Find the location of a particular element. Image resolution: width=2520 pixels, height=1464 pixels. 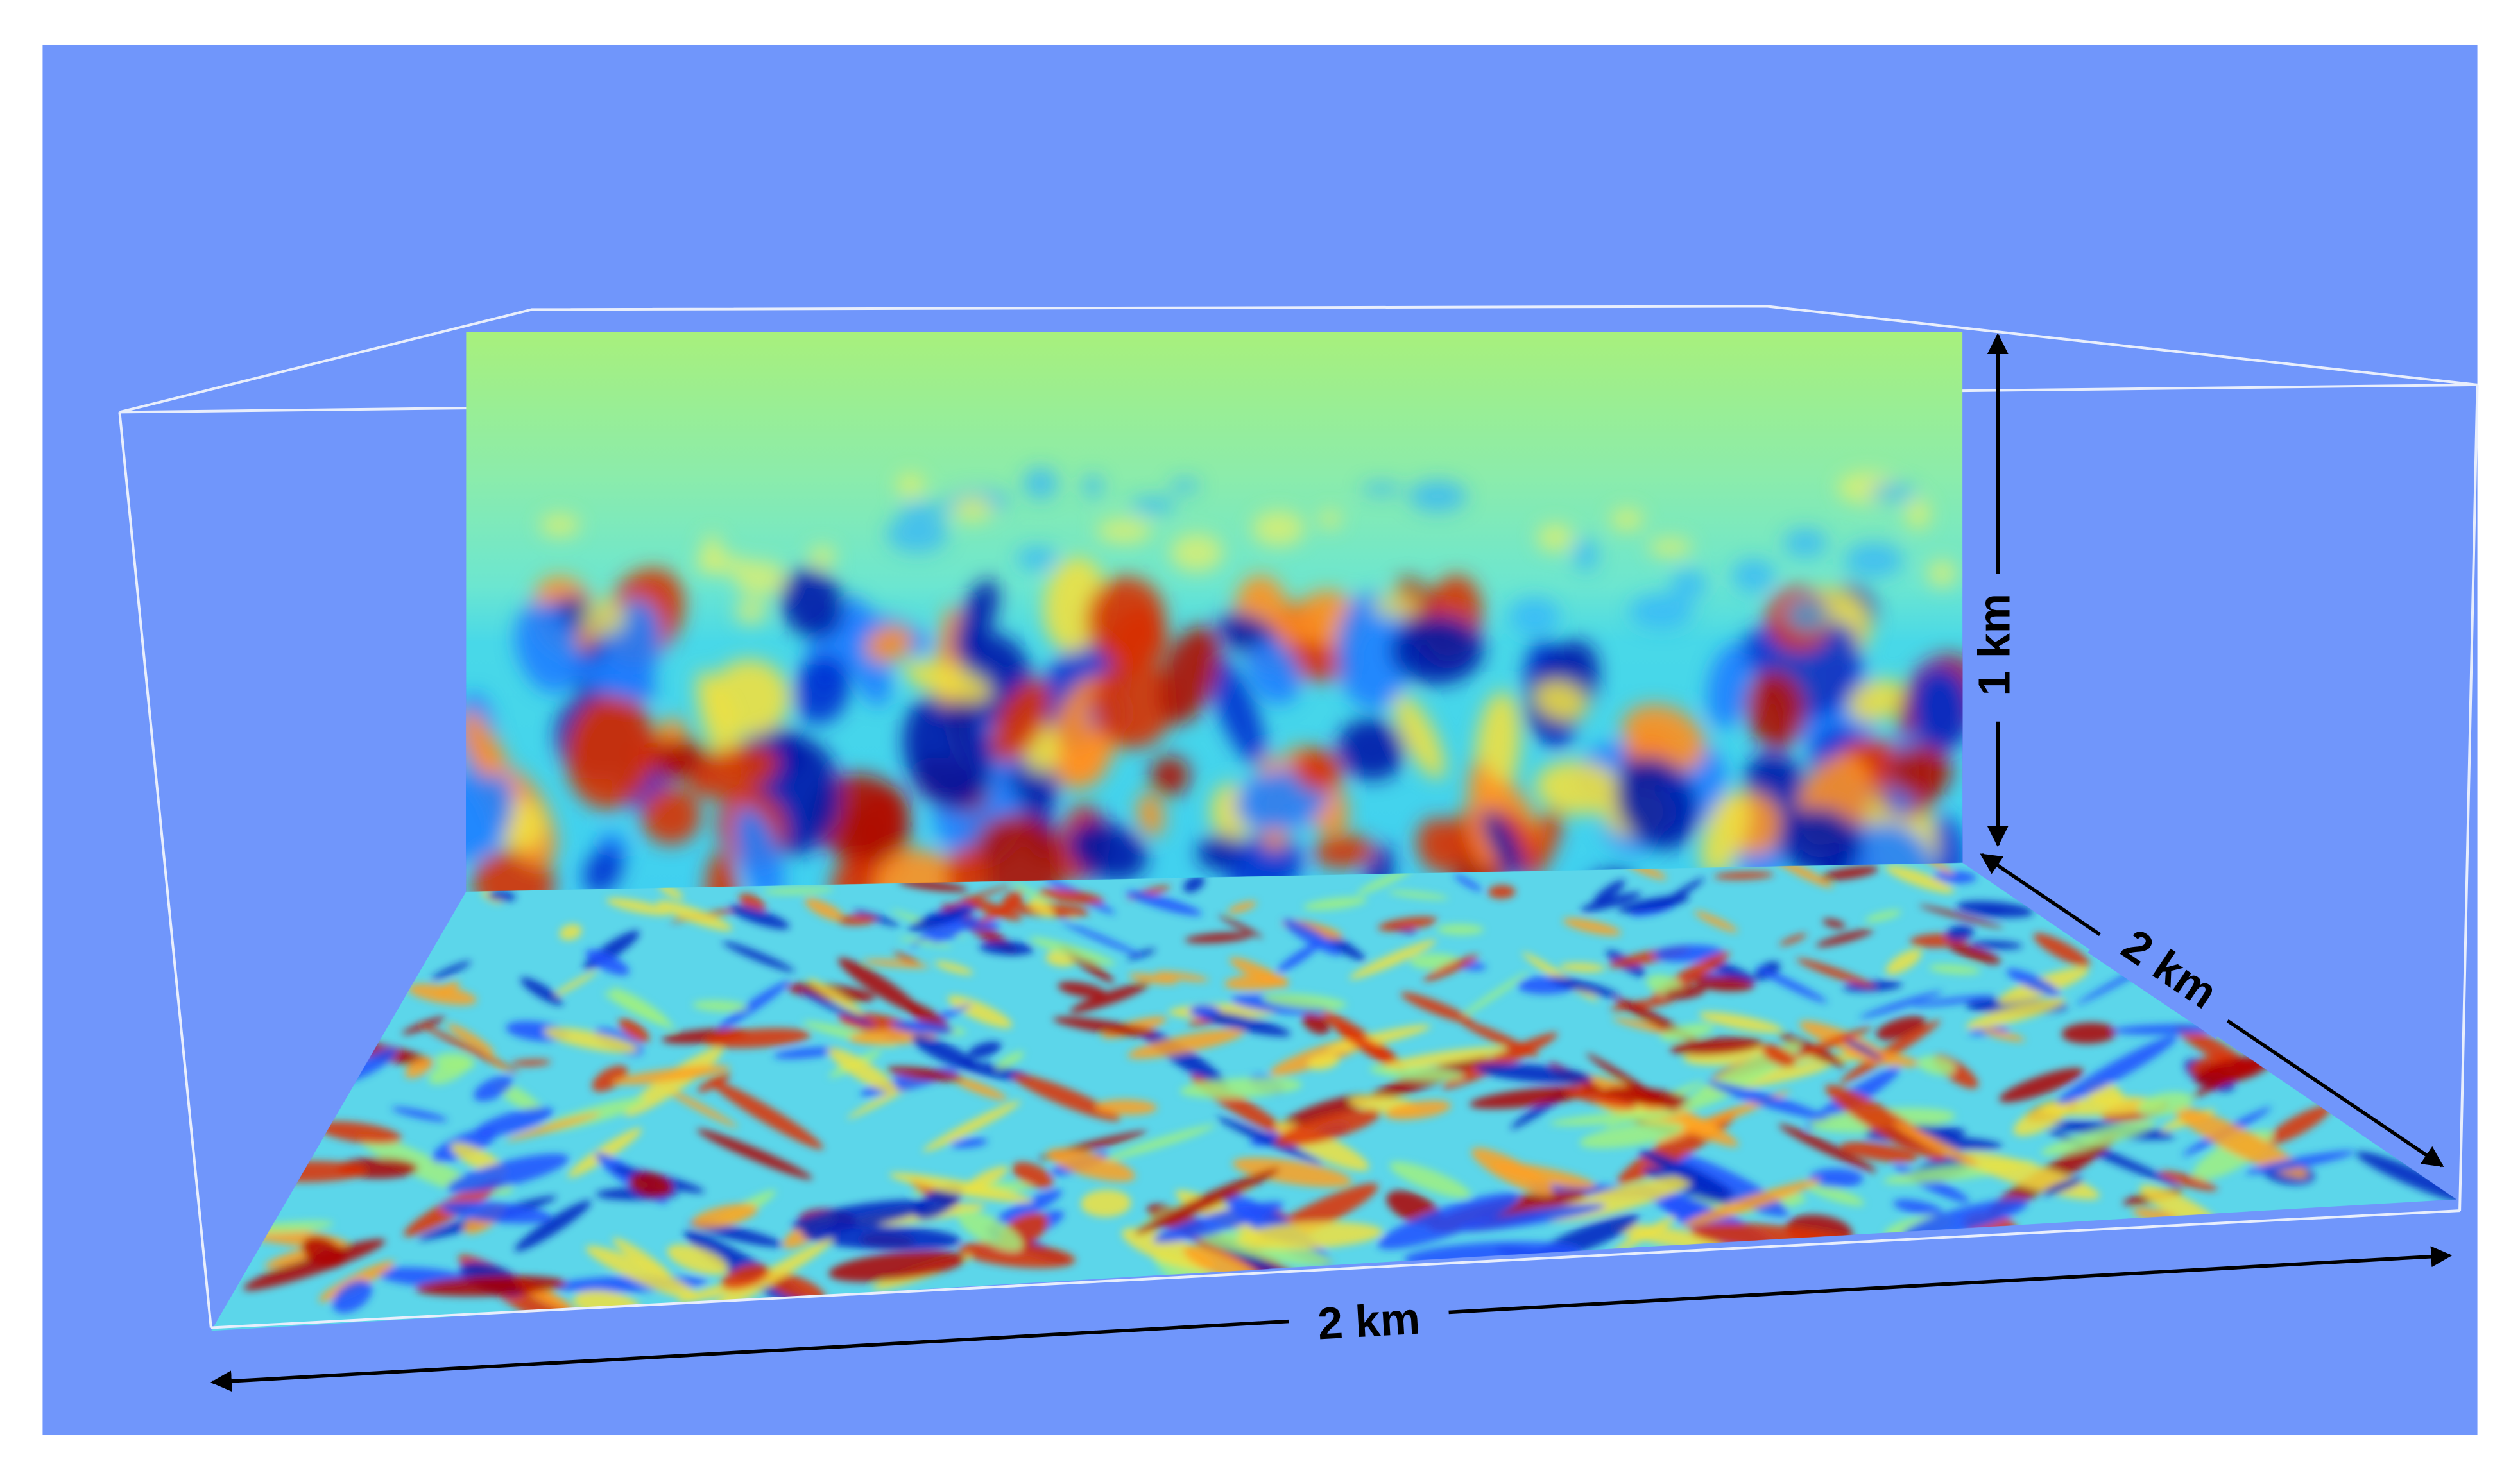

width-label: 2 km is located at coordinates (1369, 1321).